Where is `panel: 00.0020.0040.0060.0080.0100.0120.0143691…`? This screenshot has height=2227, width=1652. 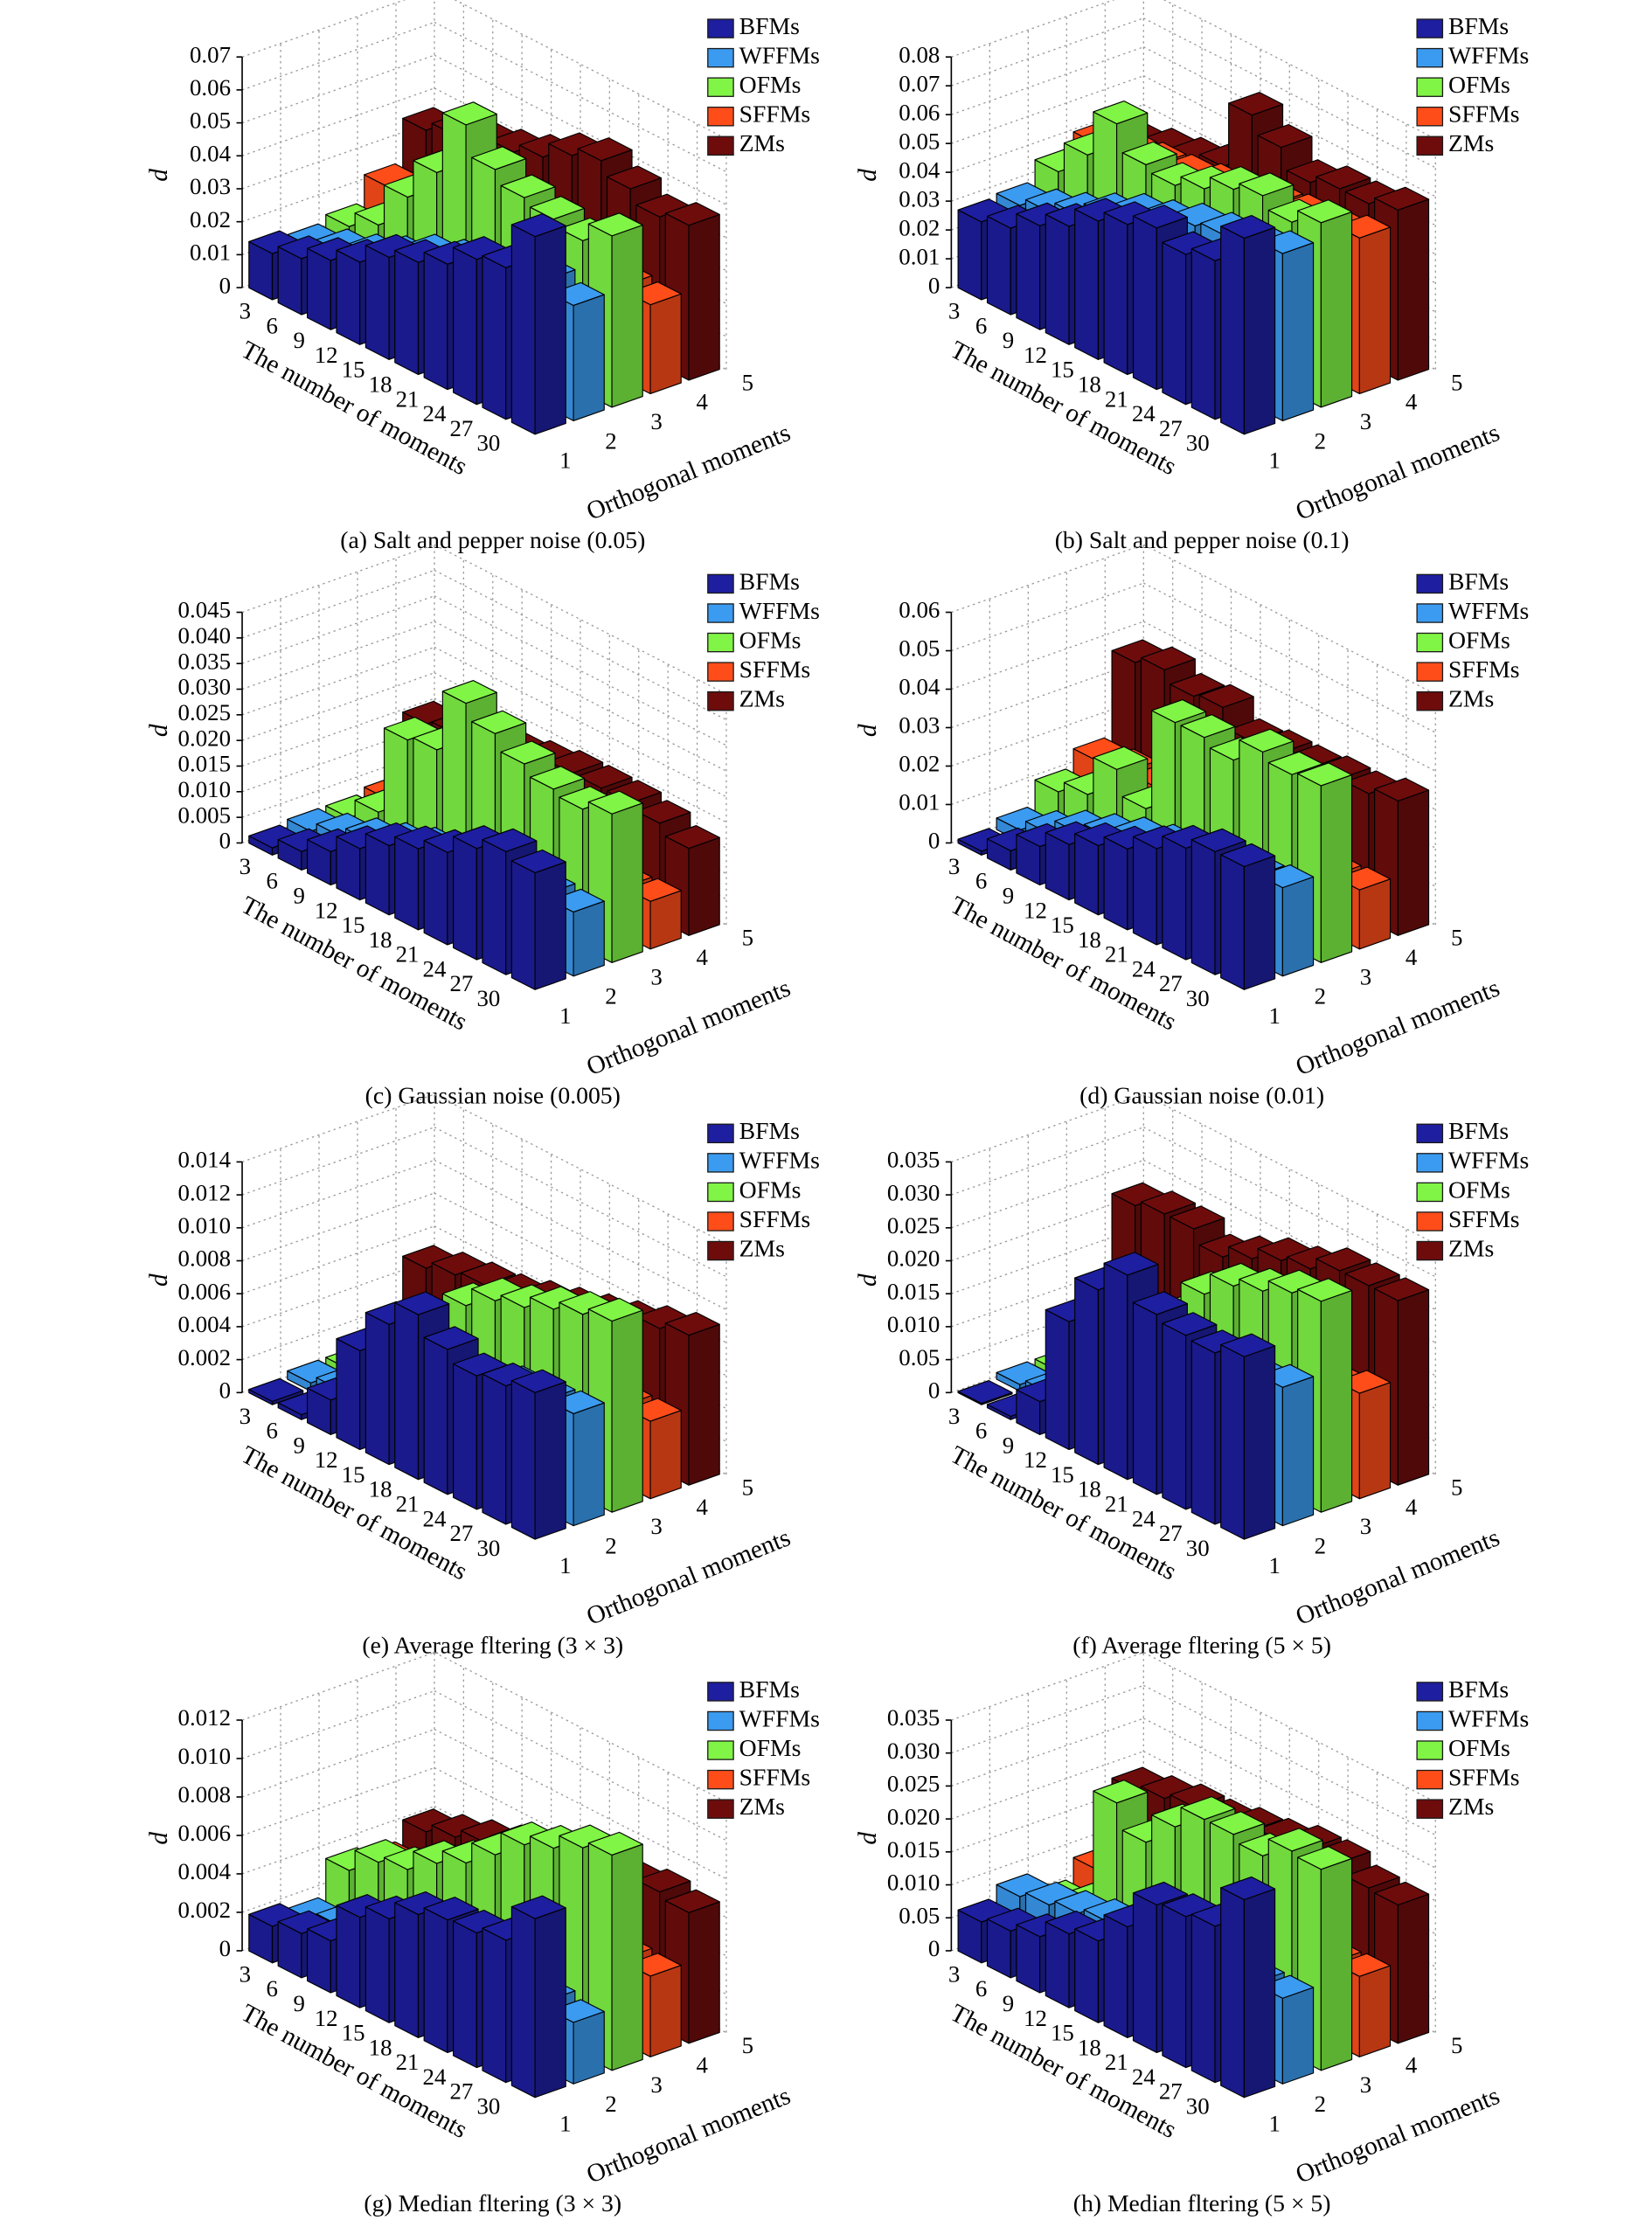
panel: 00.0020.0040.0060.0080.0100.0120.0143691… is located at coordinates (483, 1375).